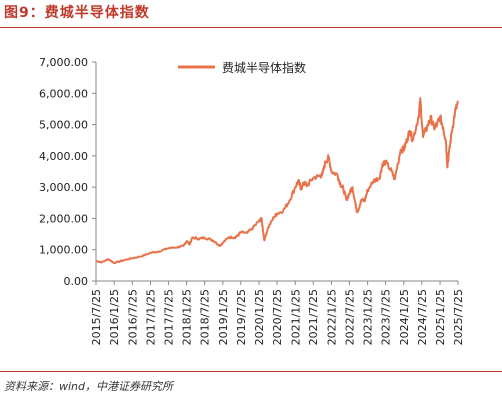  I want to click on x-tick-label: 2020/7/25, so click(277, 317).